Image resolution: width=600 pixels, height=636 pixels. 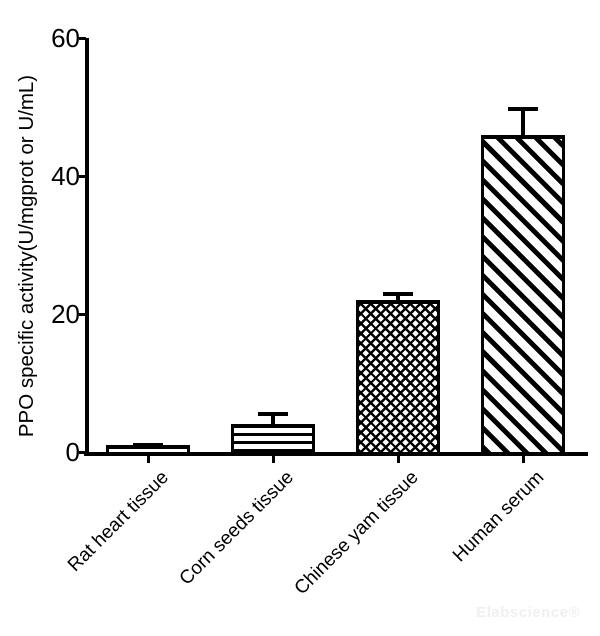 I want to click on y-tick-label: 0, so click(x=72, y=452).